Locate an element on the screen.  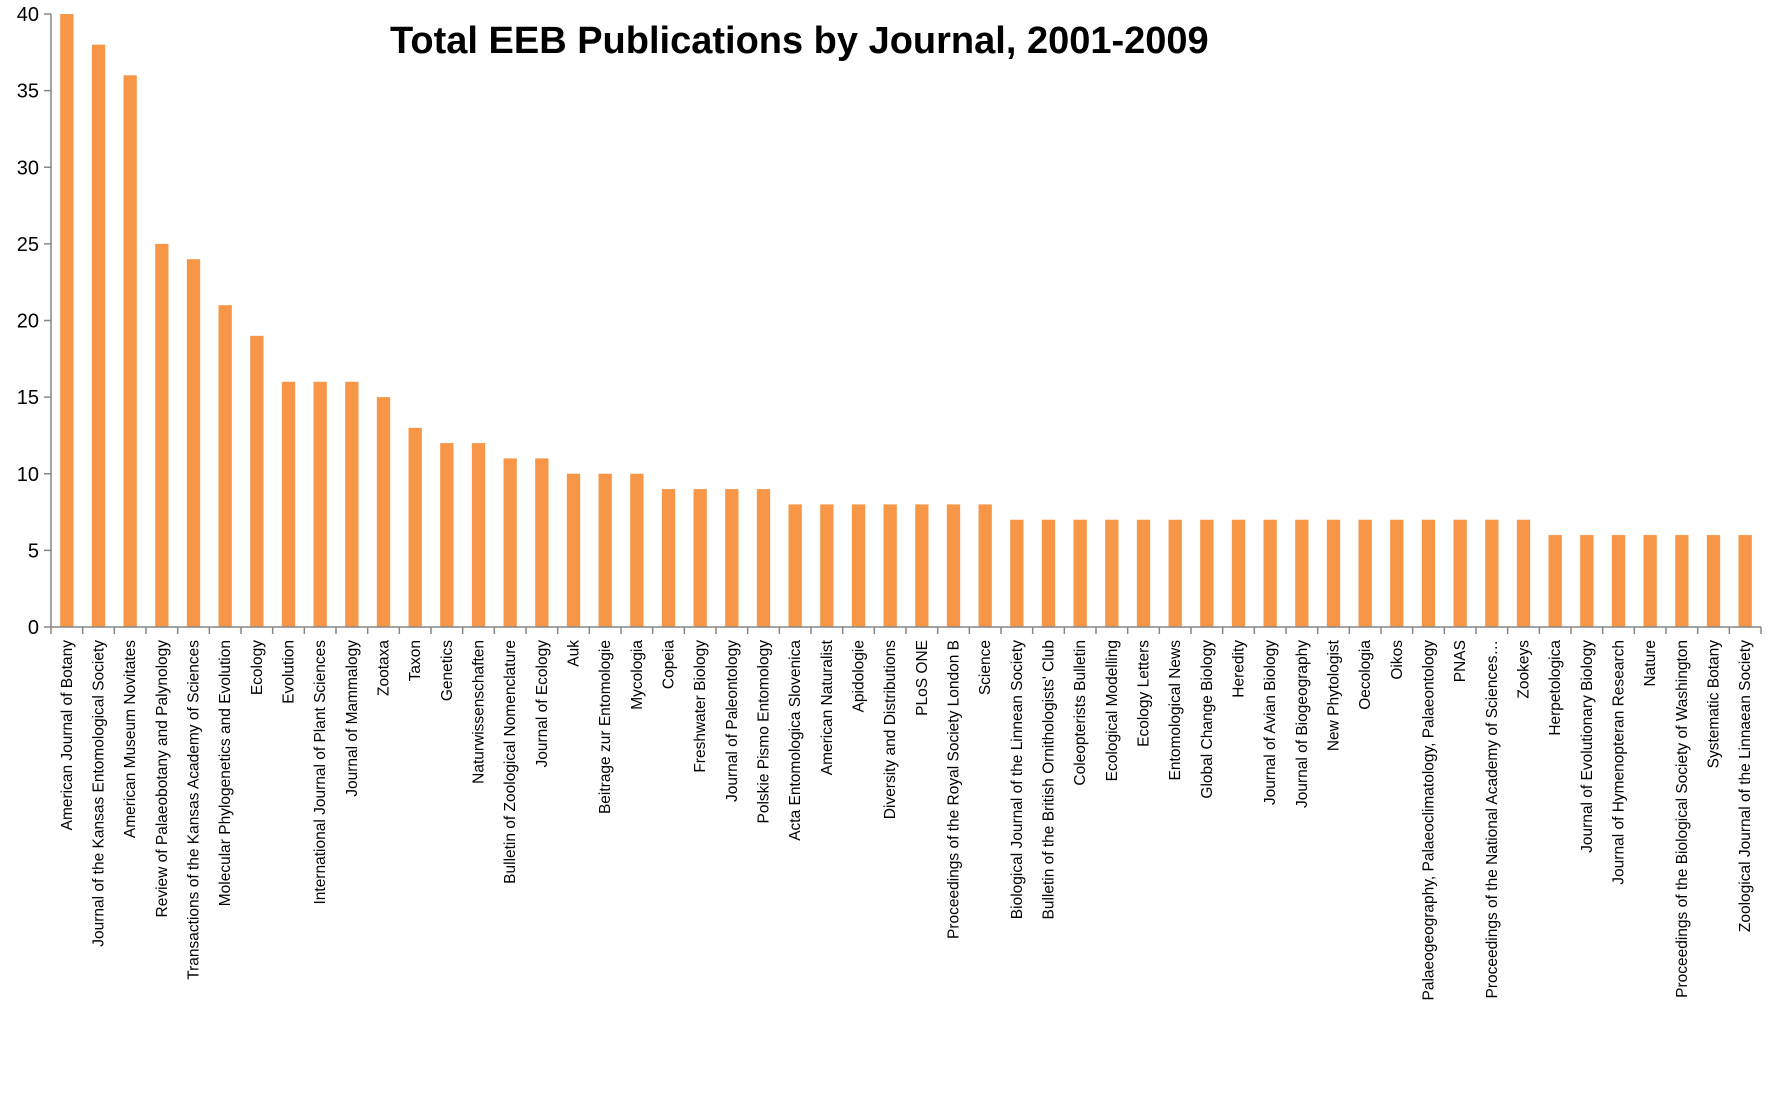
x-tick-label: Copeia is located at coordinates (669, 664).